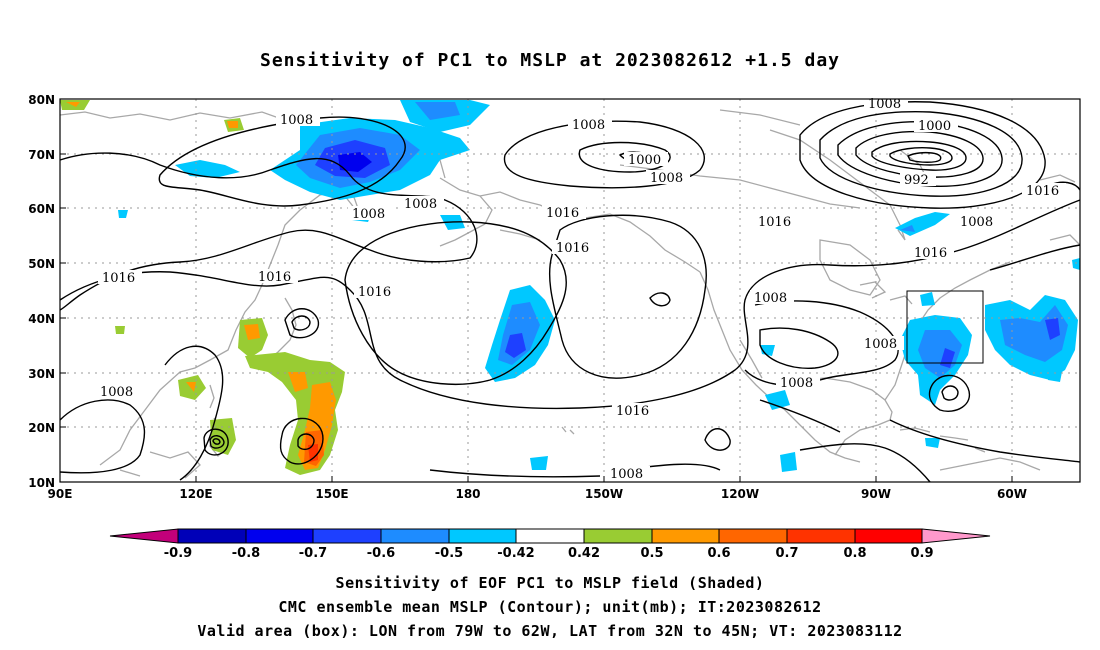  I want to click on colorbar-label: 0.42, so click(584, 553).